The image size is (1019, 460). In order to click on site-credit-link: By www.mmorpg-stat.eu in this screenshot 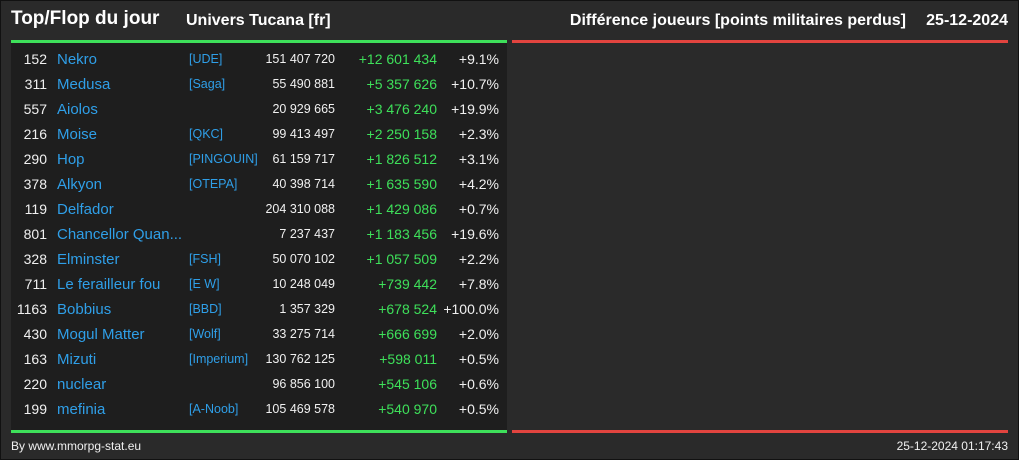, I will do `click(76, 446)`.